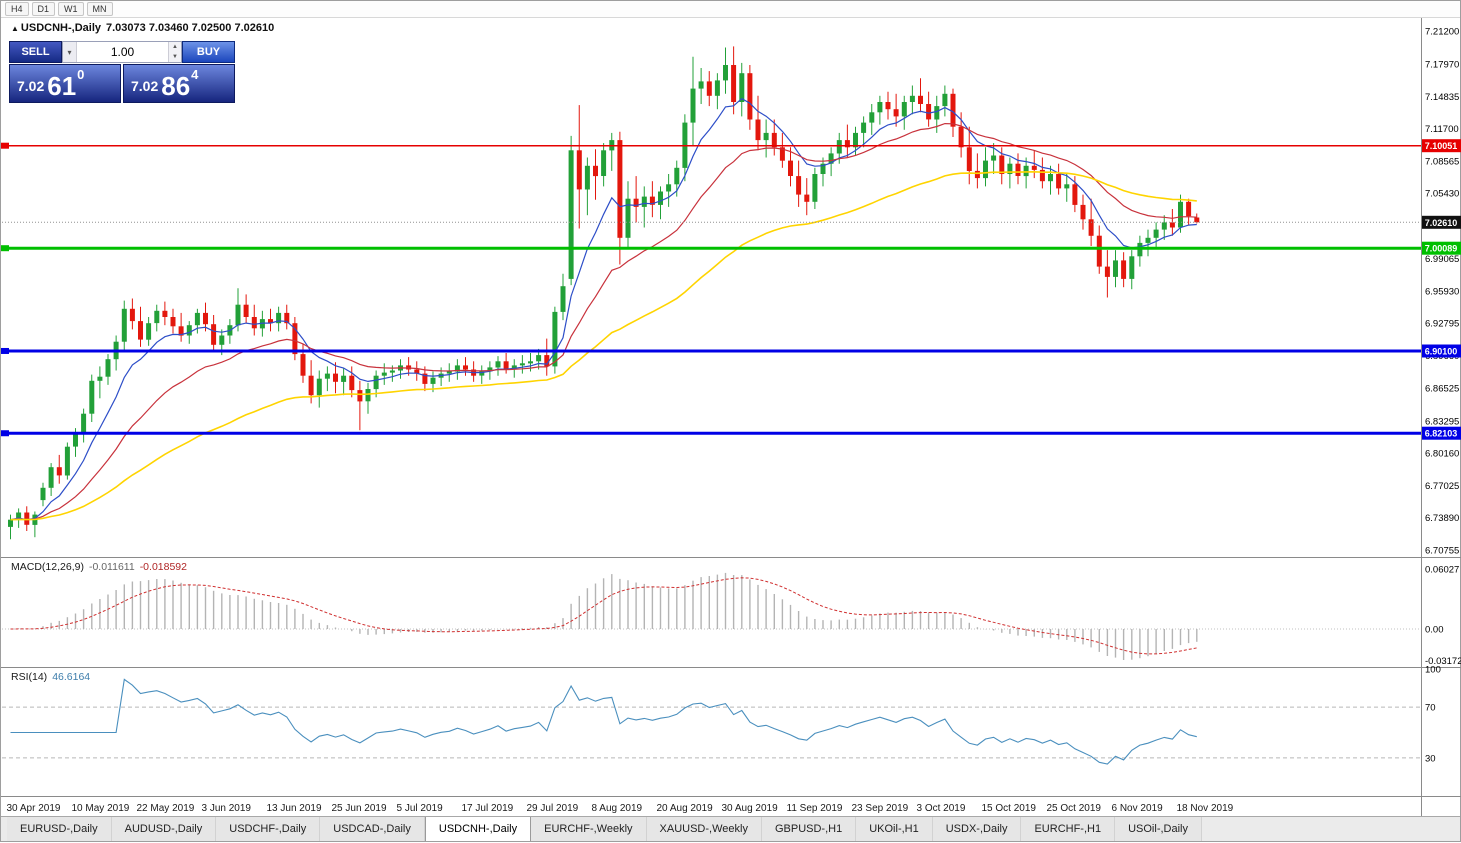 Image resolution: width=1461 pixels, height=843 pixels. What do you see at coordinates (44, 9) in the screenshot?
I see `timeframe-button-d1: D1` at bounding box center [44, 9].